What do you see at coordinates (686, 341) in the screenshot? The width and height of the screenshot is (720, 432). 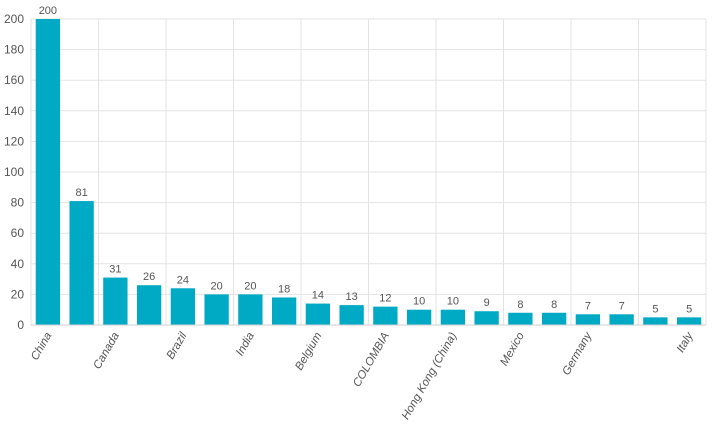 I see `x-tick-label: Italy` at bounding box center [686, 341].